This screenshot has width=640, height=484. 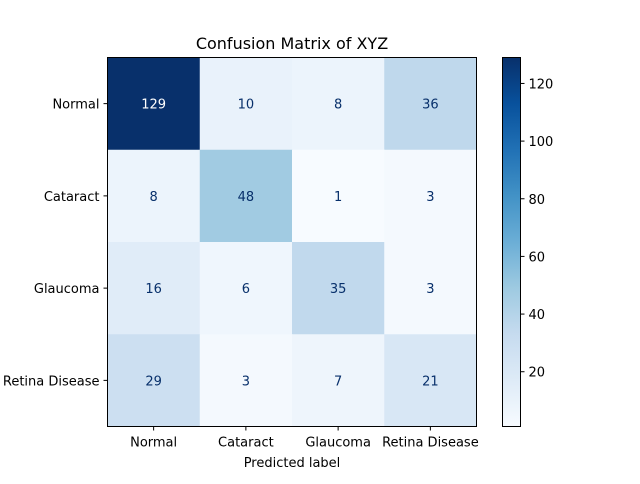 What do you see at coordinates (75, 105) in the screenshot?
I see `y-tick-label: Normal` at bounding box center [75, 105].